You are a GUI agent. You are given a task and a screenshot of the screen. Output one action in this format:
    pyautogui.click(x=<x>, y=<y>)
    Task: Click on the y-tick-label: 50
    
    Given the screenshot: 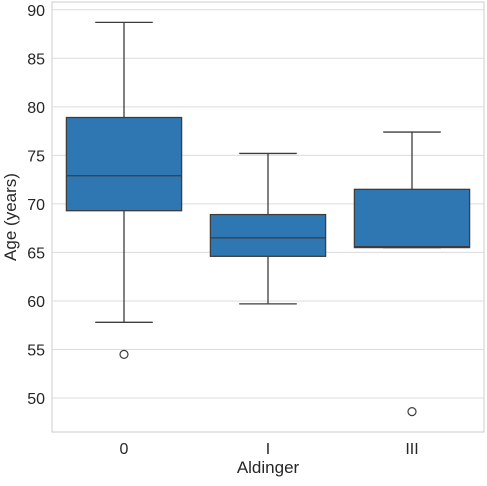 What is the action you would take?
    pyautogui.click(x=36, y=399)
    